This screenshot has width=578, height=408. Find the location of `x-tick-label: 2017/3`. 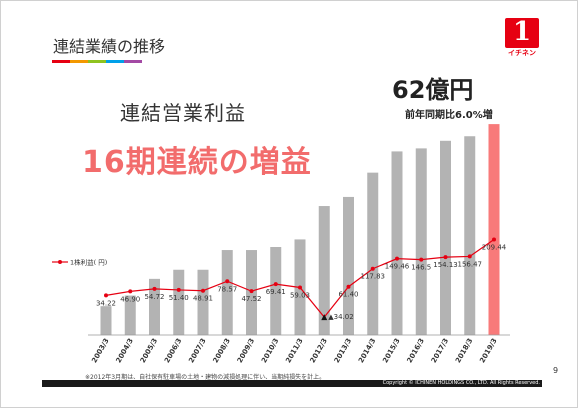

x-tick-label: 2017/3 is located at coordinates (440, 350).